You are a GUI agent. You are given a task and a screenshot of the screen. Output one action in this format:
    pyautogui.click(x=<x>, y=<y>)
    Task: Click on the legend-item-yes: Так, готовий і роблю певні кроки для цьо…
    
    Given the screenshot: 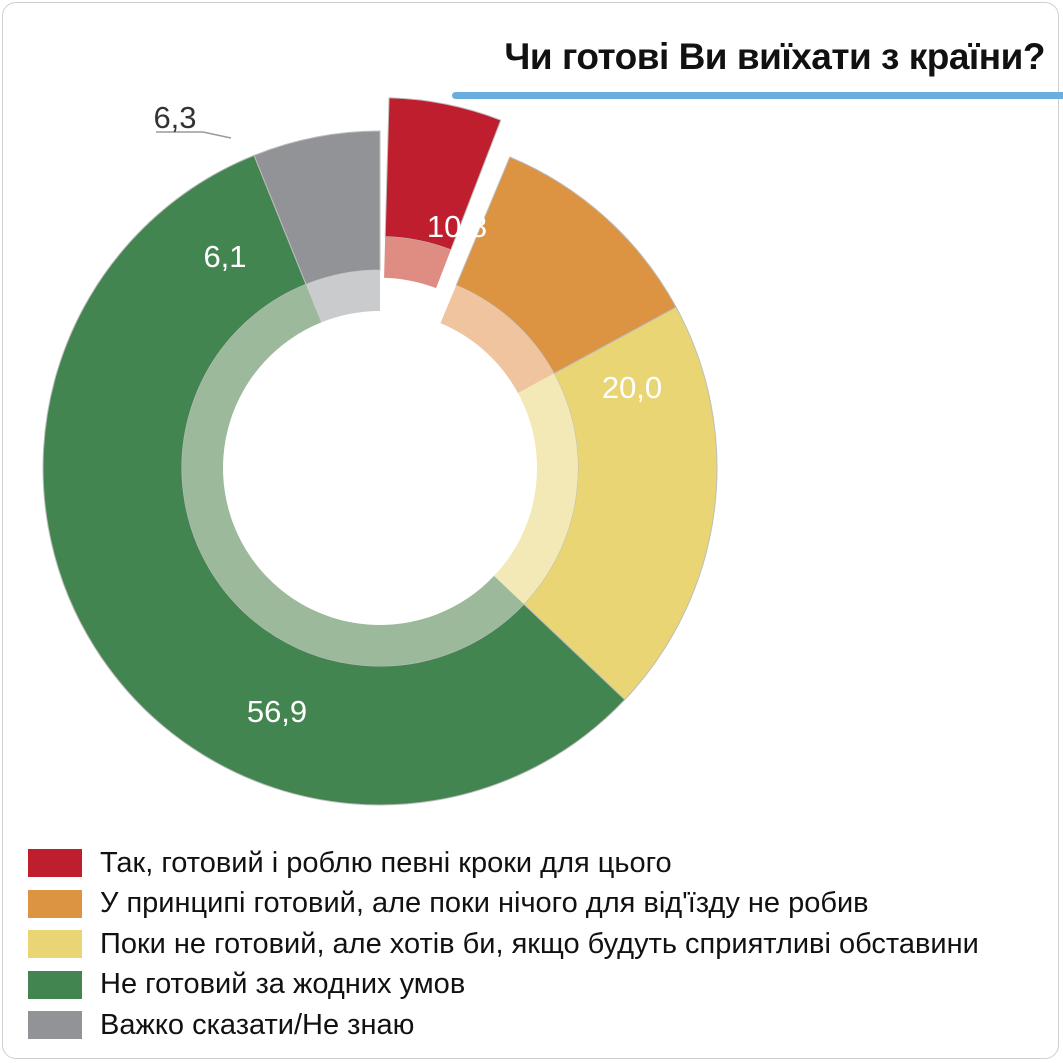 What is the action you would take?
    pyautogui.click(x=503, y=863)
    